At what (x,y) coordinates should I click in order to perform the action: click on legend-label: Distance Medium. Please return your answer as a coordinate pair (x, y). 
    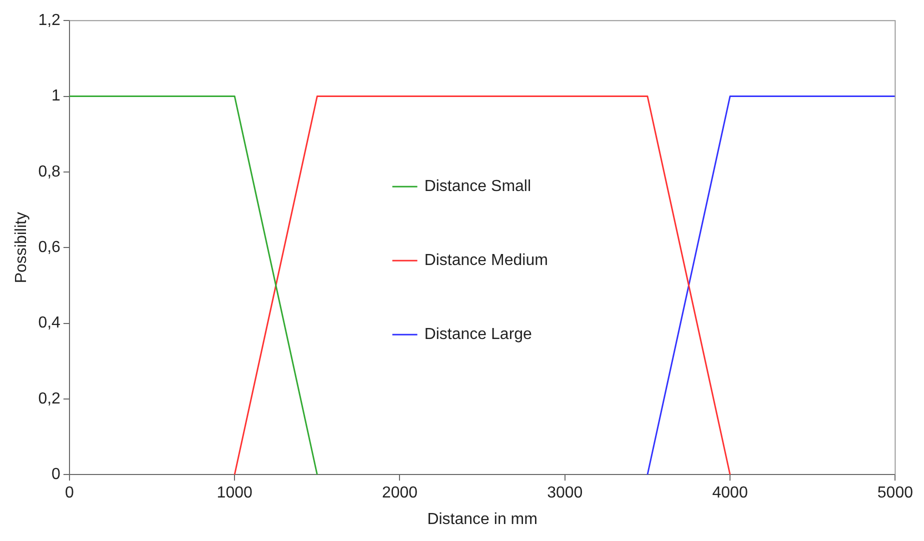
    Looking at the image, I should click on (486, 261).